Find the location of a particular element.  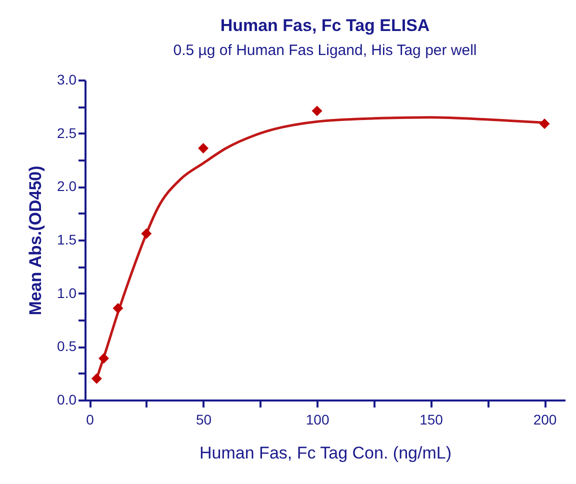

y-tick-label: 1.5 is located at coordinates (67, 240).